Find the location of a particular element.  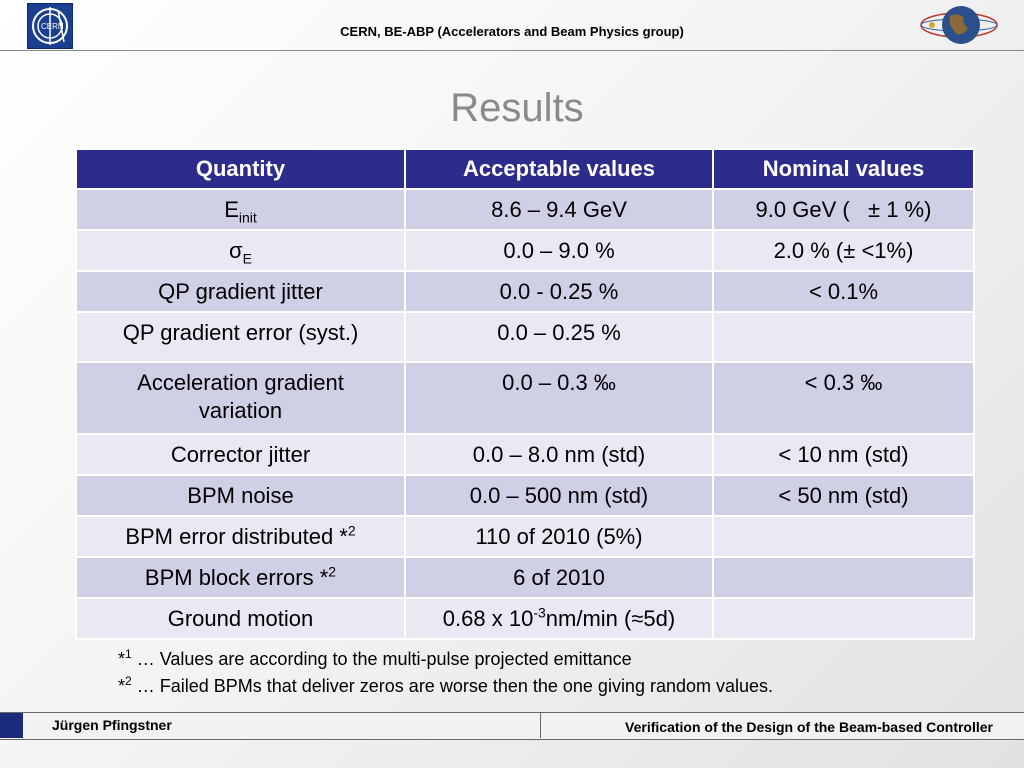

footer-divider is located at coordinates (782, 725).